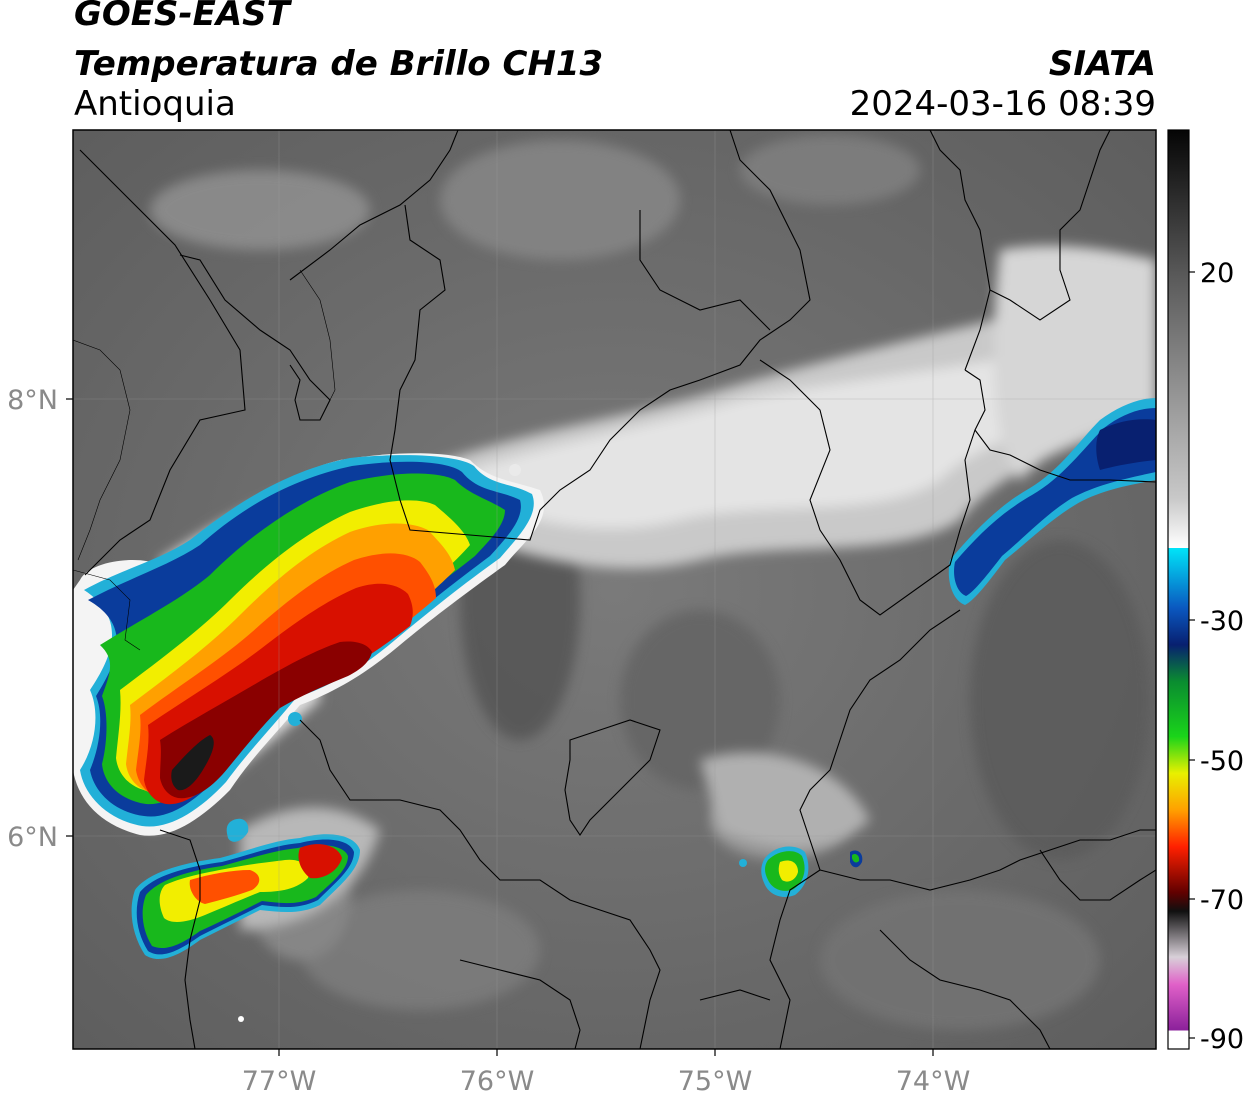 The image size is (1252, 1099). I want to click on agency-label: SIATA, so click(1102, 64).